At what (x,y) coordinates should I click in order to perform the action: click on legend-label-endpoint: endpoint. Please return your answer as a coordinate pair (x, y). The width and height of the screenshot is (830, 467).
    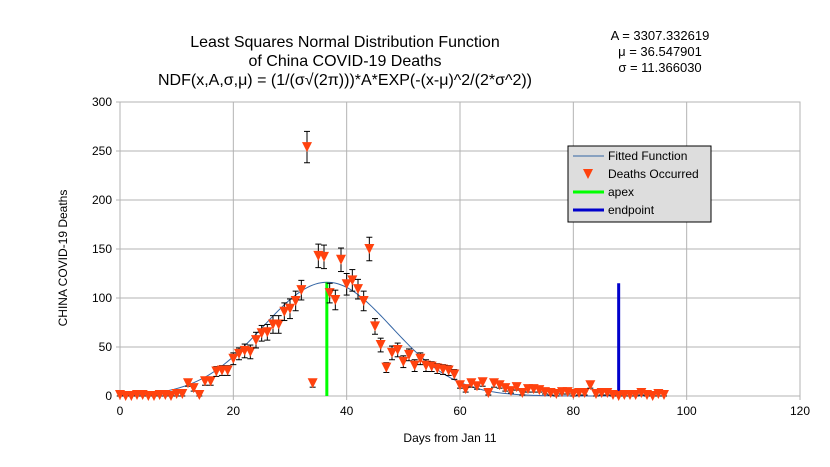
    Looking at the image, I should click on (631, 210).